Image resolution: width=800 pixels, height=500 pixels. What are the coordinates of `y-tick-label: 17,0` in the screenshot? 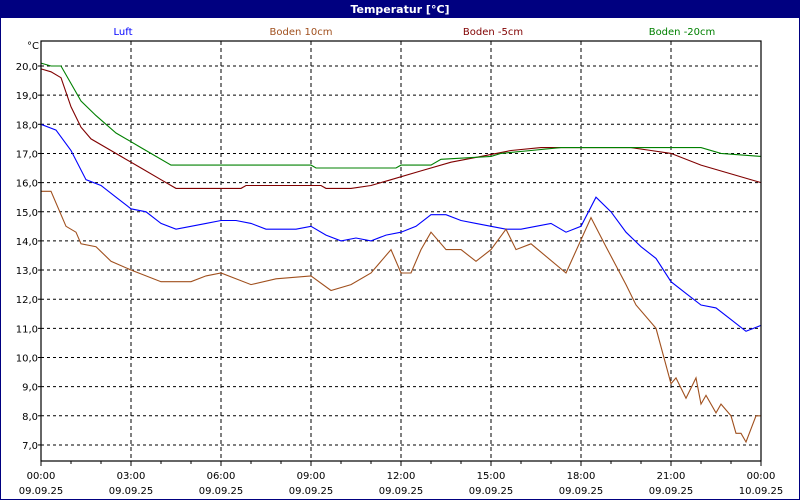 It's located at (27, 154).